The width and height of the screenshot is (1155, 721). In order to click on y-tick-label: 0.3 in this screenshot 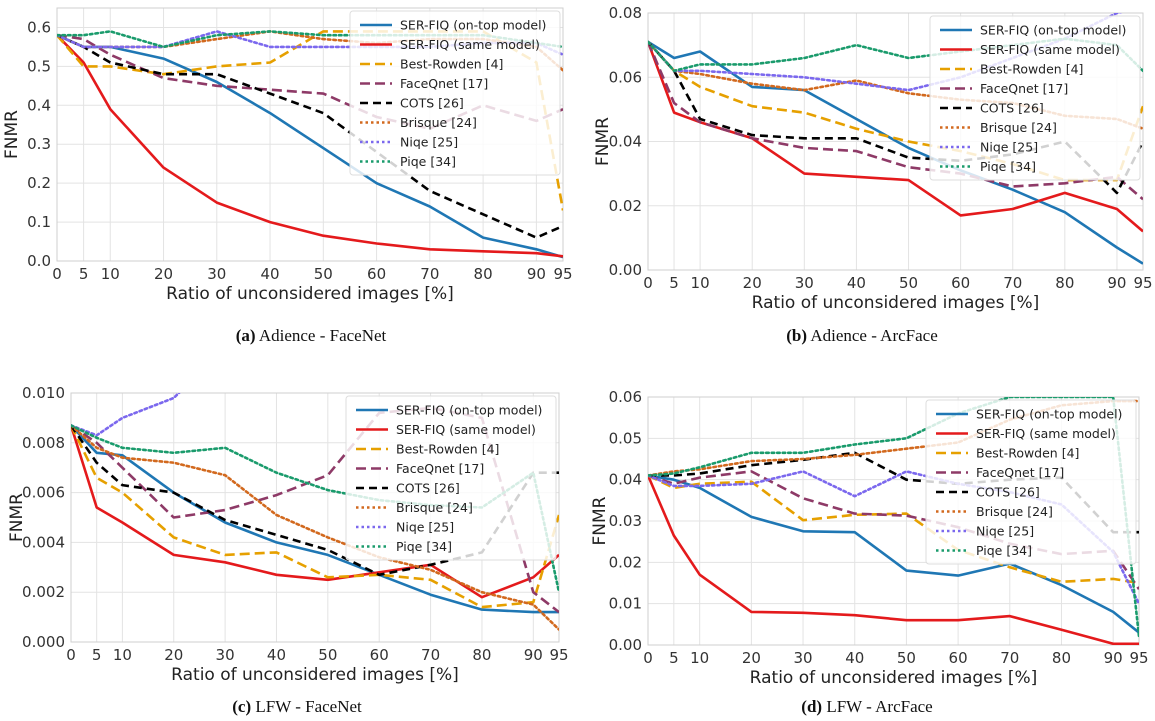, I will do `click(39, 144)`.